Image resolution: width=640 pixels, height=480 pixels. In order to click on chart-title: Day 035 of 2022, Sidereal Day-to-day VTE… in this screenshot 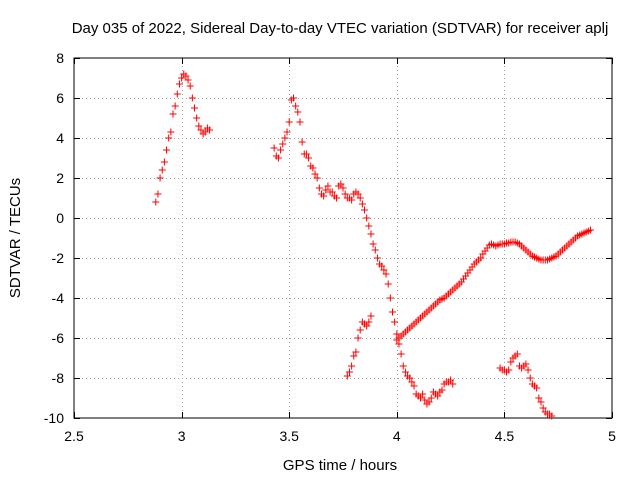, I will do `click(340, 28)`.